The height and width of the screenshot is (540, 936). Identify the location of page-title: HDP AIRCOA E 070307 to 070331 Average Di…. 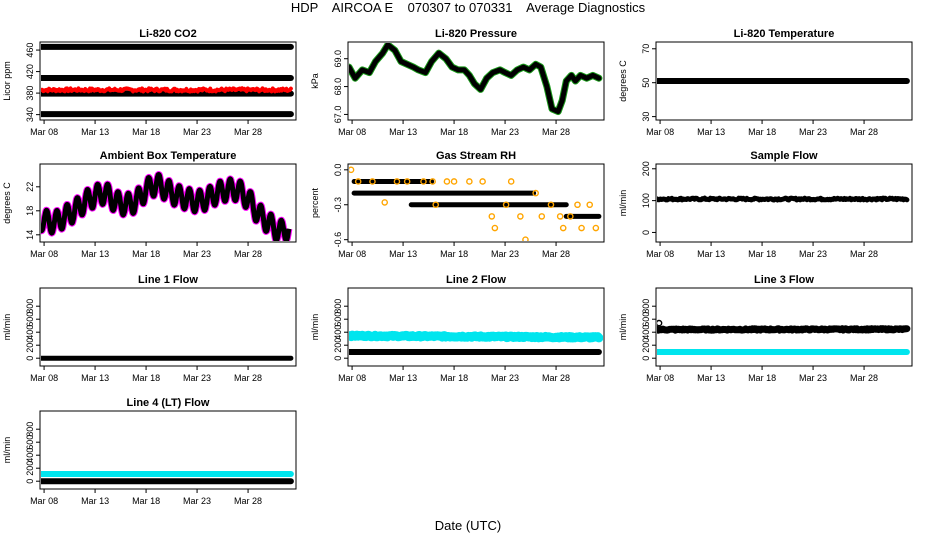
(468, 7).